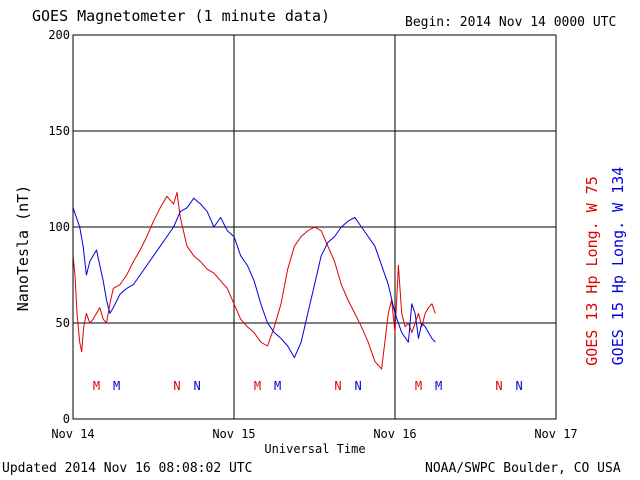 This screenshot has width=640, height=480. Describe the element at coordinates (618, 266) in the screenshot. I see `legend-goes15: GOES 15 Hp Long. W 134` at that location.